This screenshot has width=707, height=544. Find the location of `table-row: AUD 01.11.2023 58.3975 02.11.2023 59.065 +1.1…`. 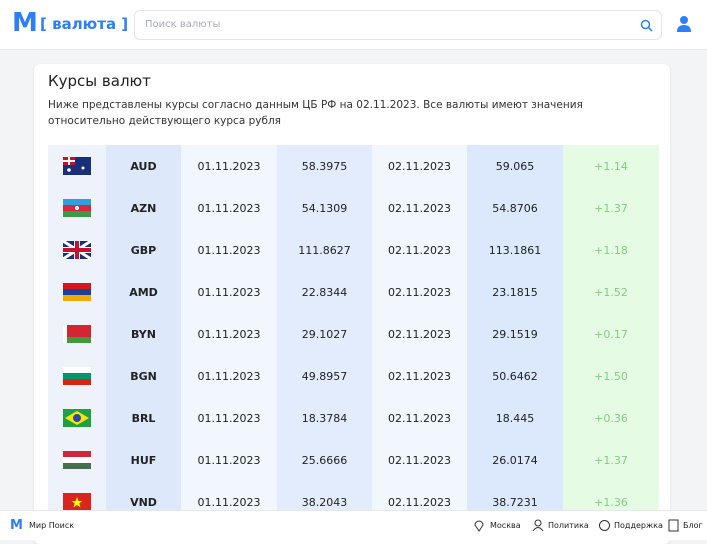

table-row: AUD 01.11.2023 58.3975 02.11.2023 59.065 +1.1… is located at coordinates (353, 166).